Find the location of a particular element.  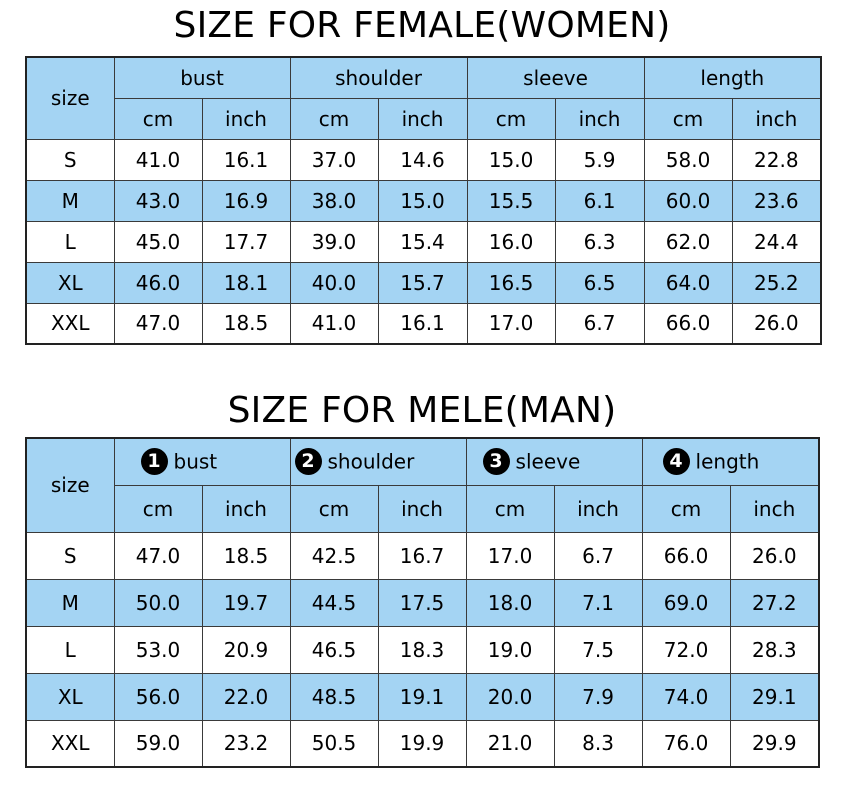

shoulder-header: 2 shoulder is located at coordinates (378, 461).